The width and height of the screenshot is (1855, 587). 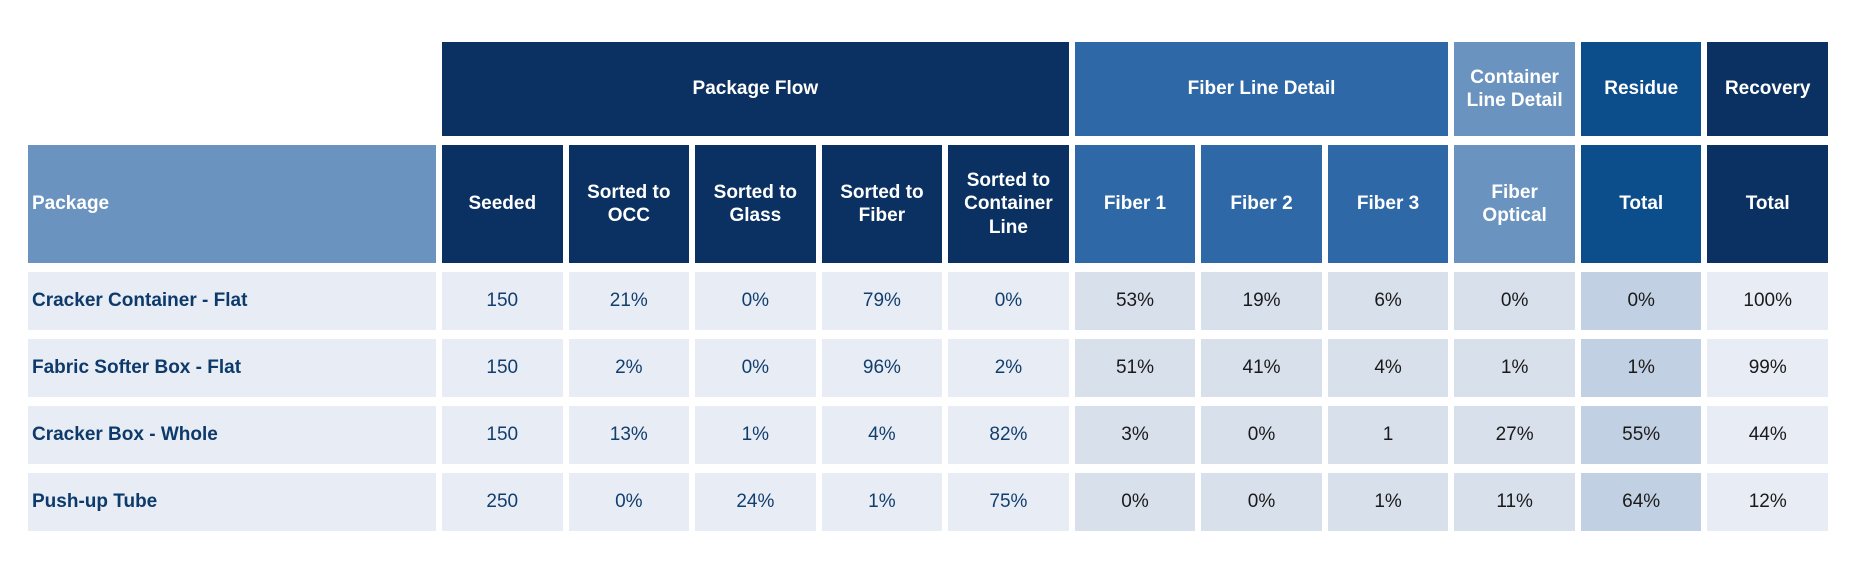 What do you see at coordinates (1135, 368) in the screenshot?
I see `cell-fiber-1: 51%` at bounding box center [1135, 368].